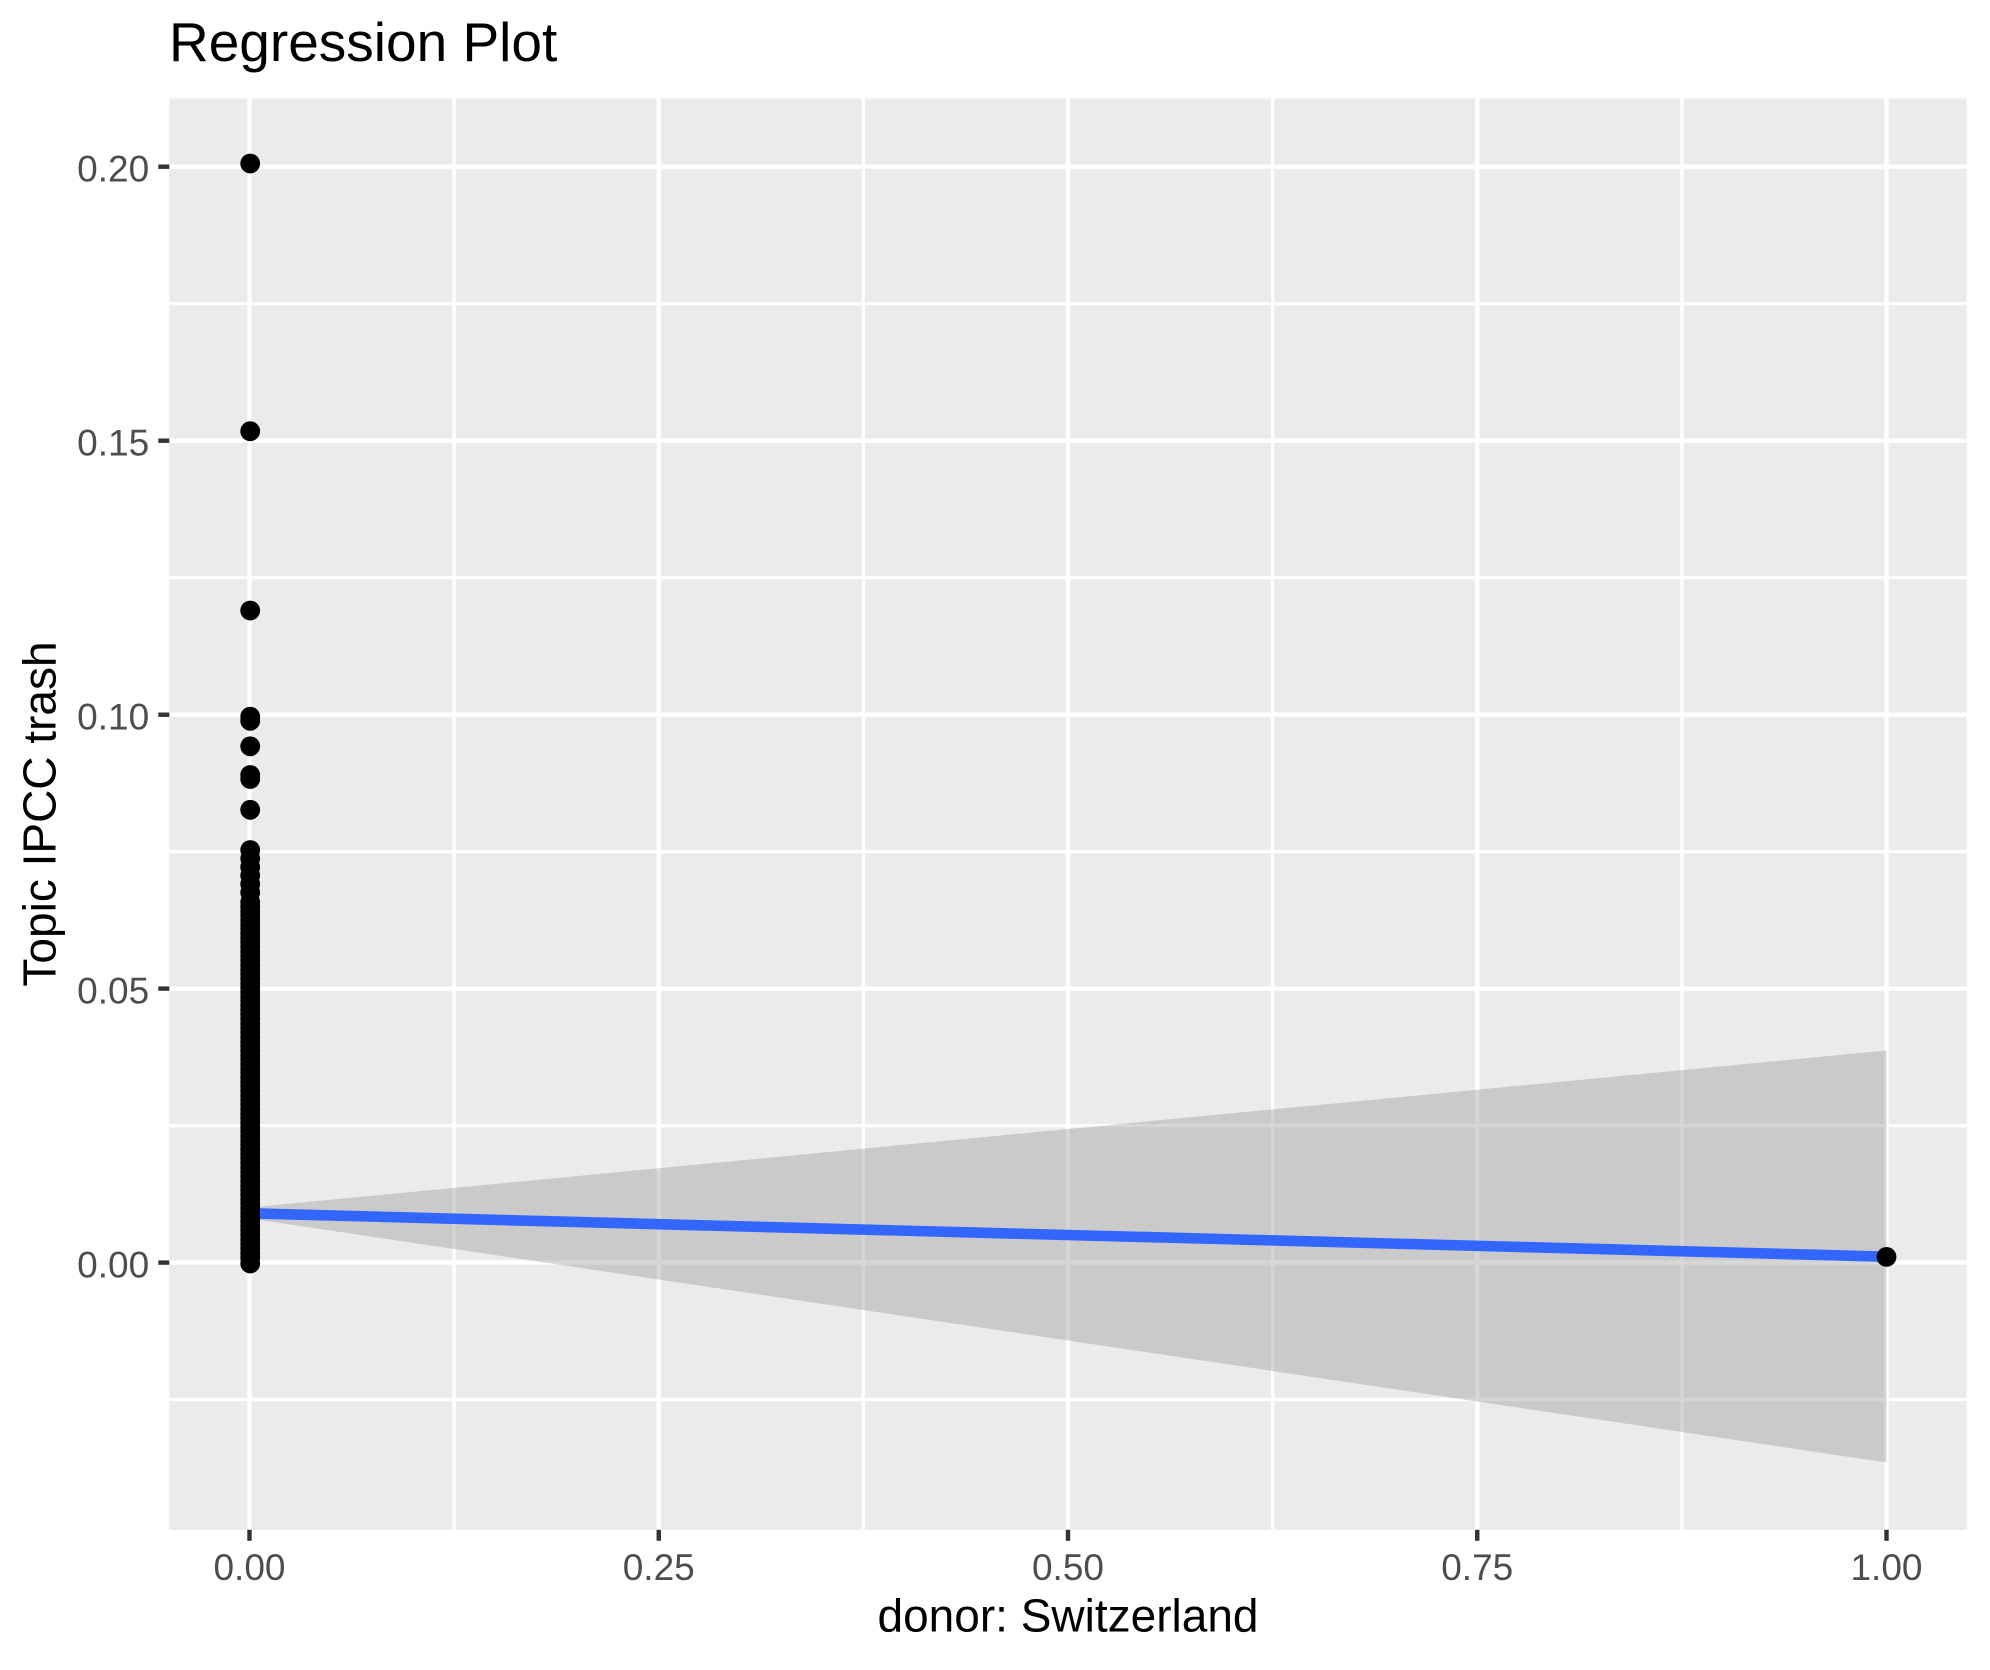 The image size is (1990, 1670). What do you see at coordinates (113, 443) in the screenshot?
I see `svg-text: 0.15` at bounding box center [113, 443].